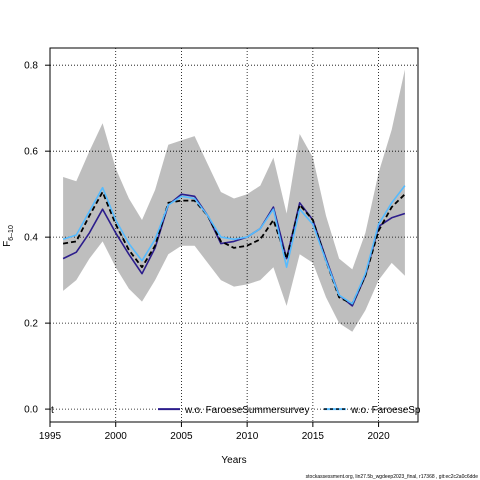  Describe the element at coordinates (31, 324) in the screenshot. I see `y-tick-label: 0.2` at that location.